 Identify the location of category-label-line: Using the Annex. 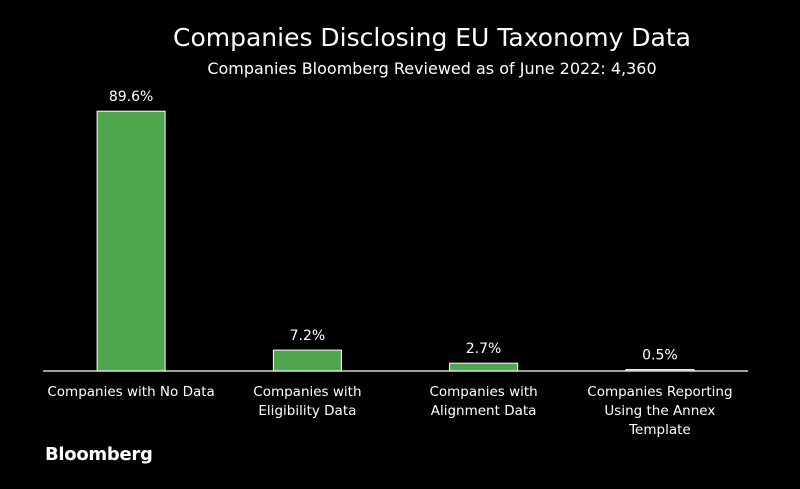
(659, 411).